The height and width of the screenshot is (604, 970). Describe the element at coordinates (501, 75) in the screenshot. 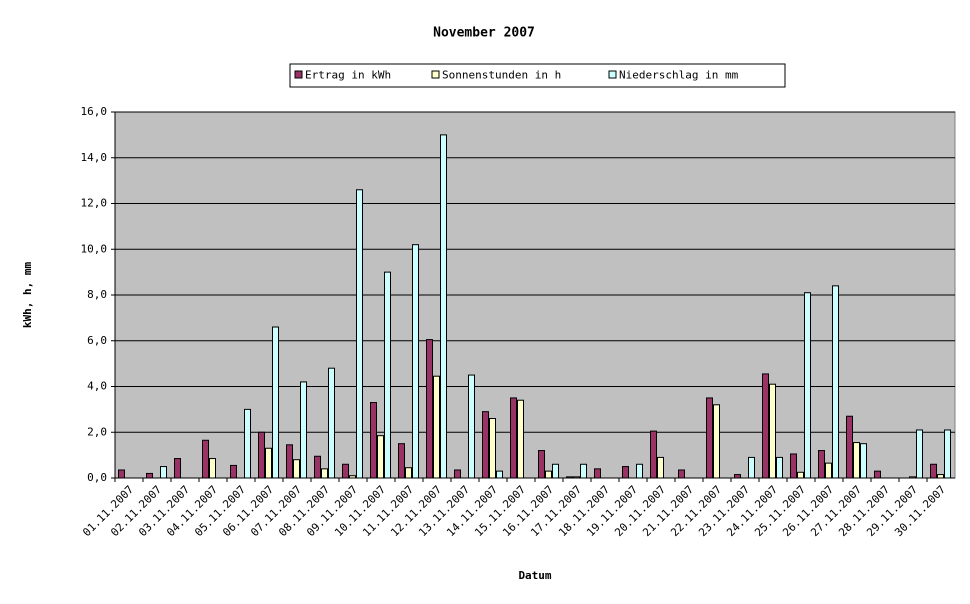

I see `legend-label: Sonnenstunden in h` at that location.